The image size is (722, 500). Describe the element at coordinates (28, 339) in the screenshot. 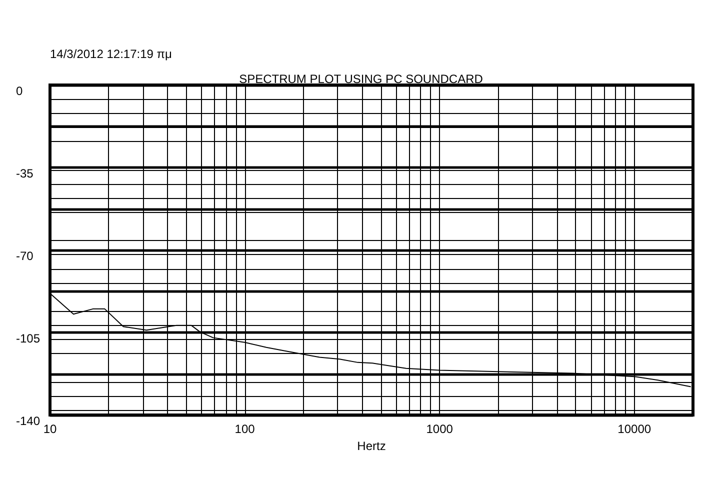

I see `y-tick-label: -105` at that location.